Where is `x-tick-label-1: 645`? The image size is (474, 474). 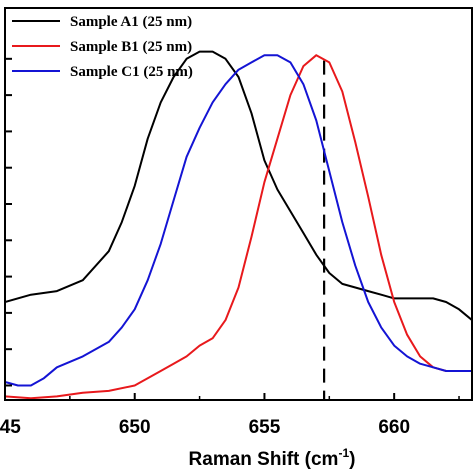 x-tick-label-1: 645 is located at coordinates (10, 427).